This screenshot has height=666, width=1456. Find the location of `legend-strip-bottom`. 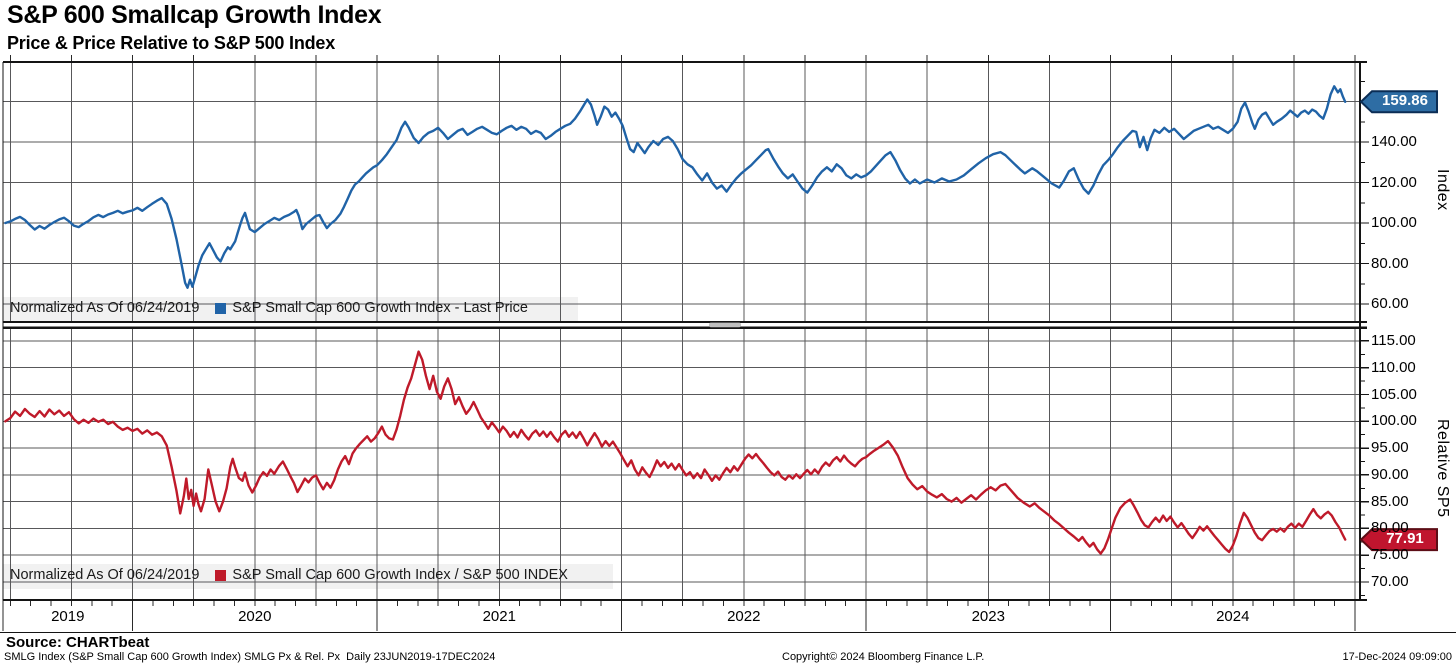

legend-strip-bottom is located at coordinates (308, 576).